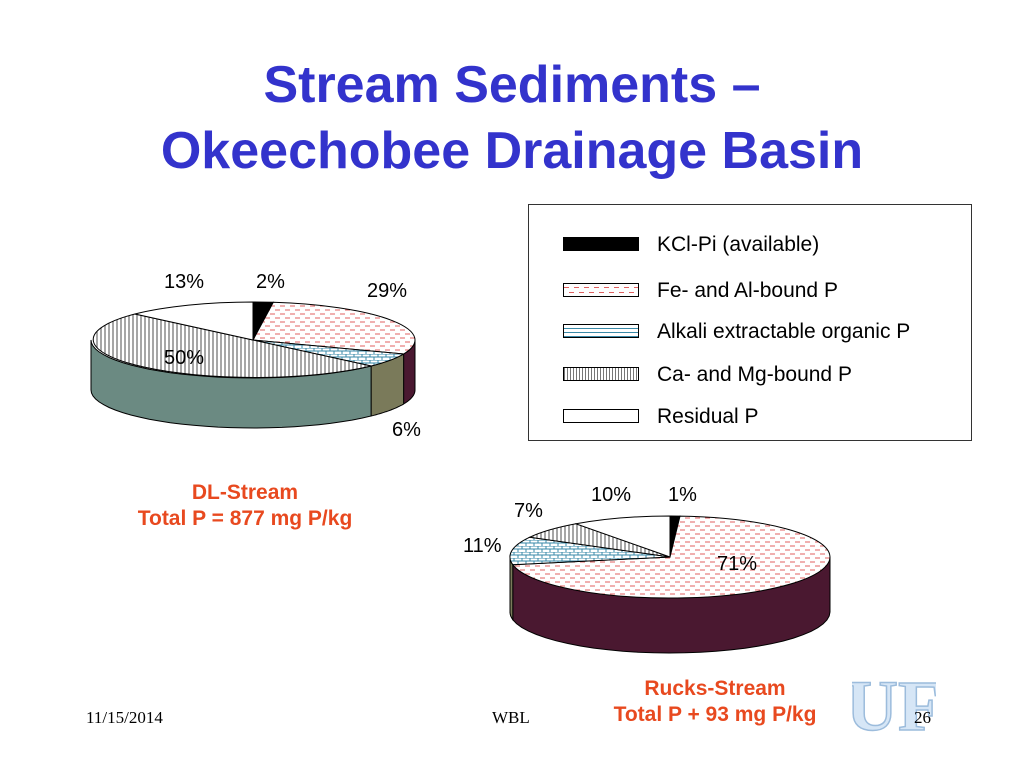 This screenshot has width=1024, height=768. Describe the element at coordinates (715, 714) in the screenshot. I see `caption-subtitle: Total P + 93 mg P/kg` at that location.